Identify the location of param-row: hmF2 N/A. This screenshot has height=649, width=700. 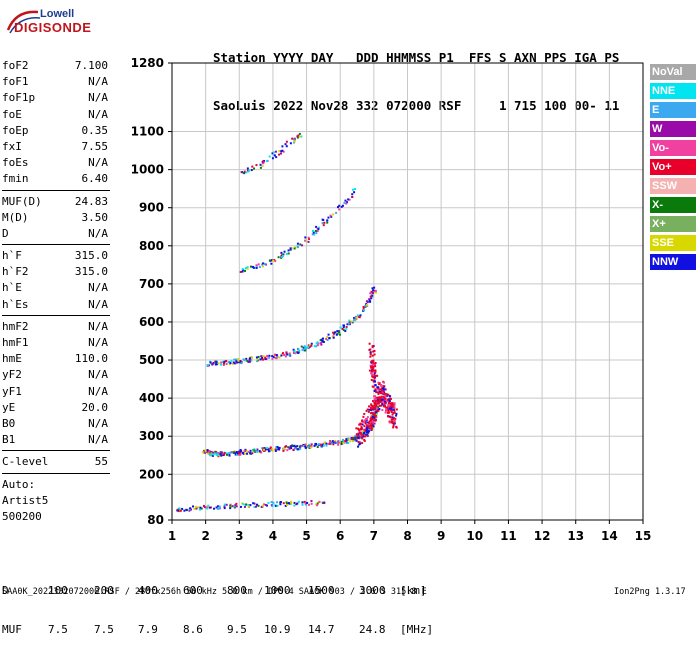
(55, 327).